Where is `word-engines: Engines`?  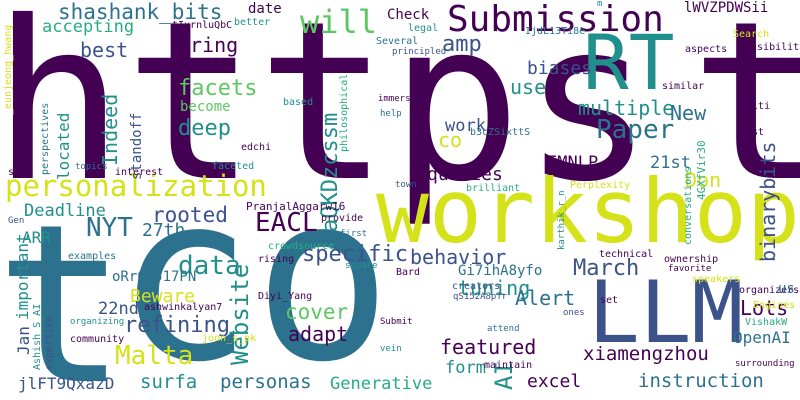
word-engines: Engines is located at coordinates (774, 305).